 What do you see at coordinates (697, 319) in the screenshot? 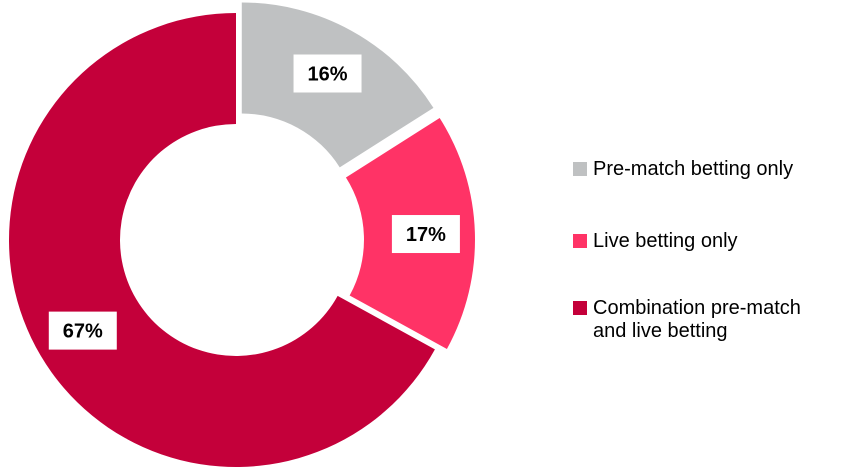
I see `legend-label-combination: Combination pre-match and live betting` at bounding box center [697, 319].